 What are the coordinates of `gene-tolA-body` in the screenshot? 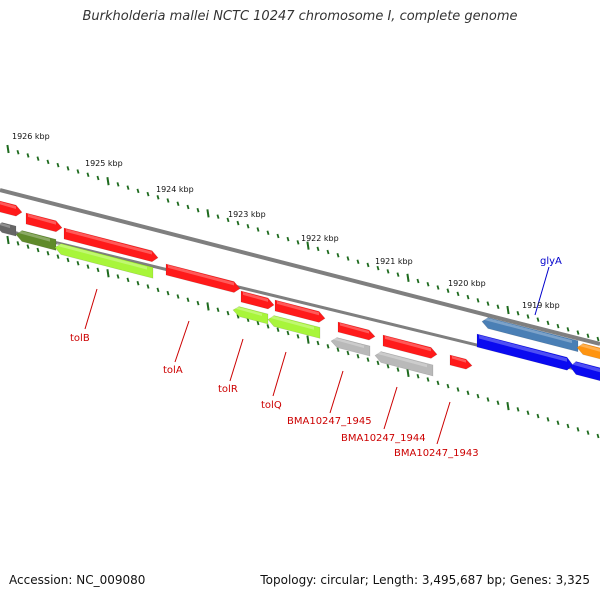 It's located at (203, 278).